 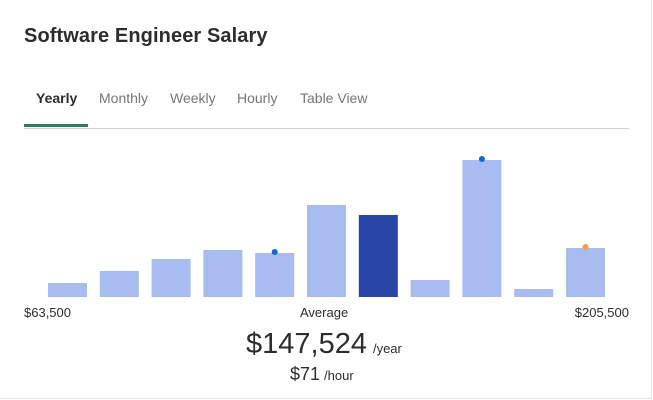 What do you see at coordinates (47, 312) in the screenshot?
I see `range-min-label: $63,500` at bounding box center [47, 312].